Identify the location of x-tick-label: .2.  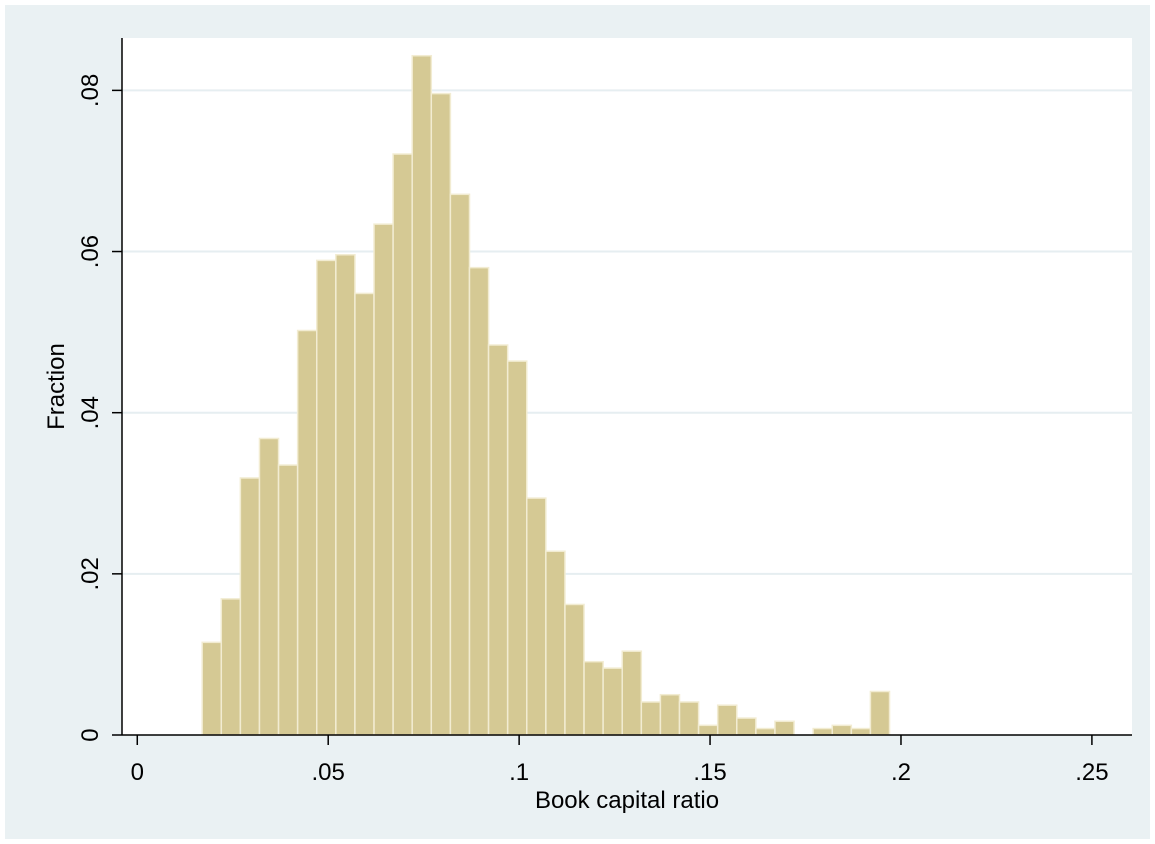
(901, 772).